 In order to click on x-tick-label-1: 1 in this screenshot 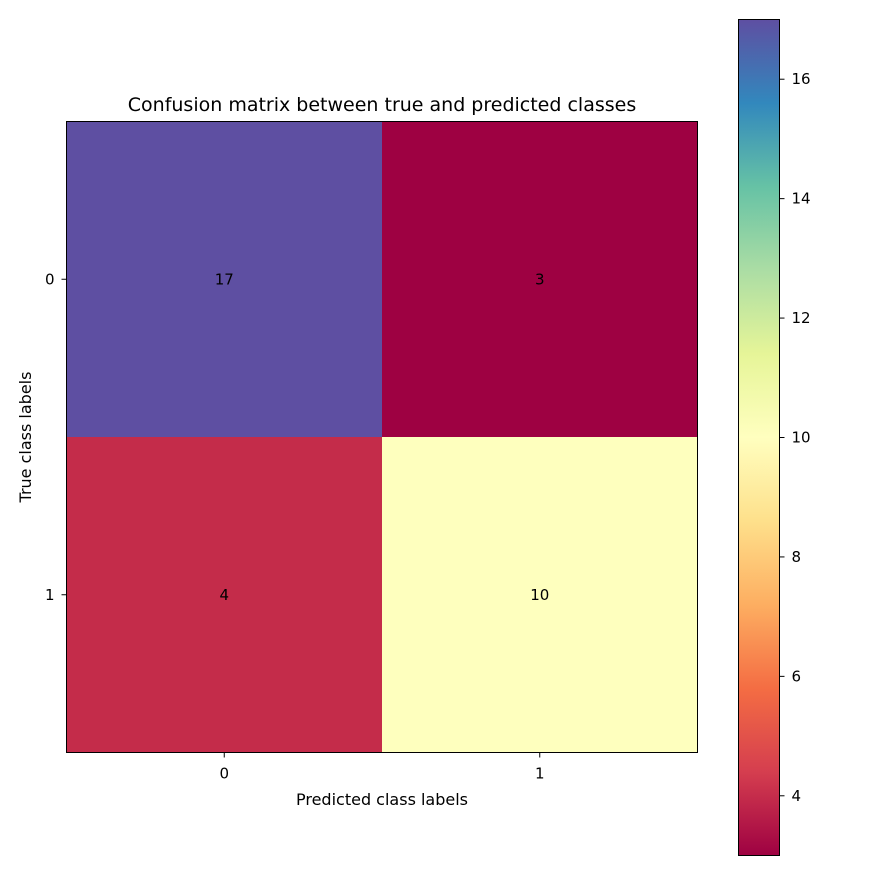, I will do `click(540, 774)`.